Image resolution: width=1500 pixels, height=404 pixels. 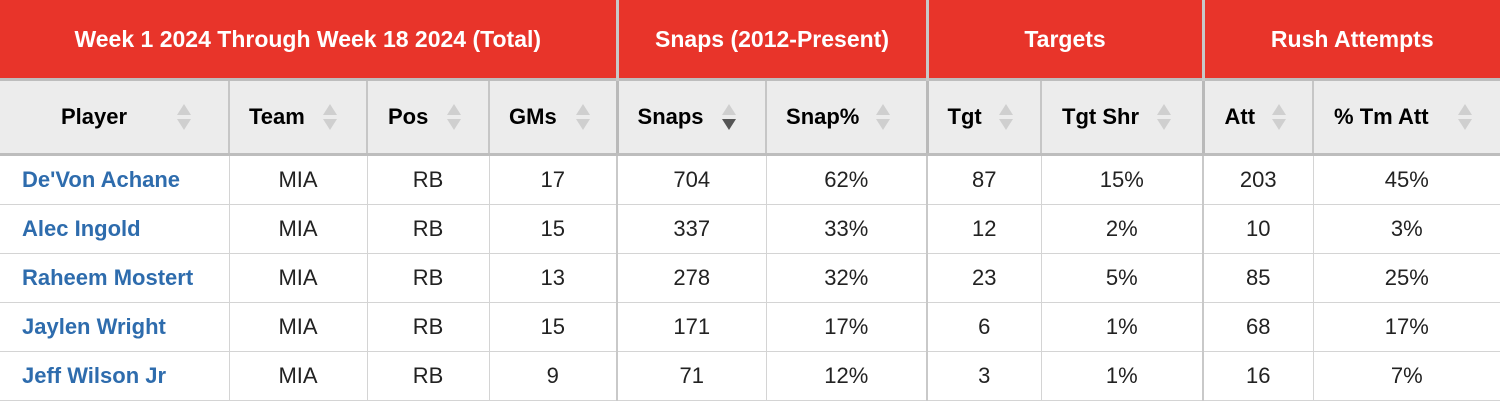 I want to click on column-header-att: Att, so click(x=1259, y=117).